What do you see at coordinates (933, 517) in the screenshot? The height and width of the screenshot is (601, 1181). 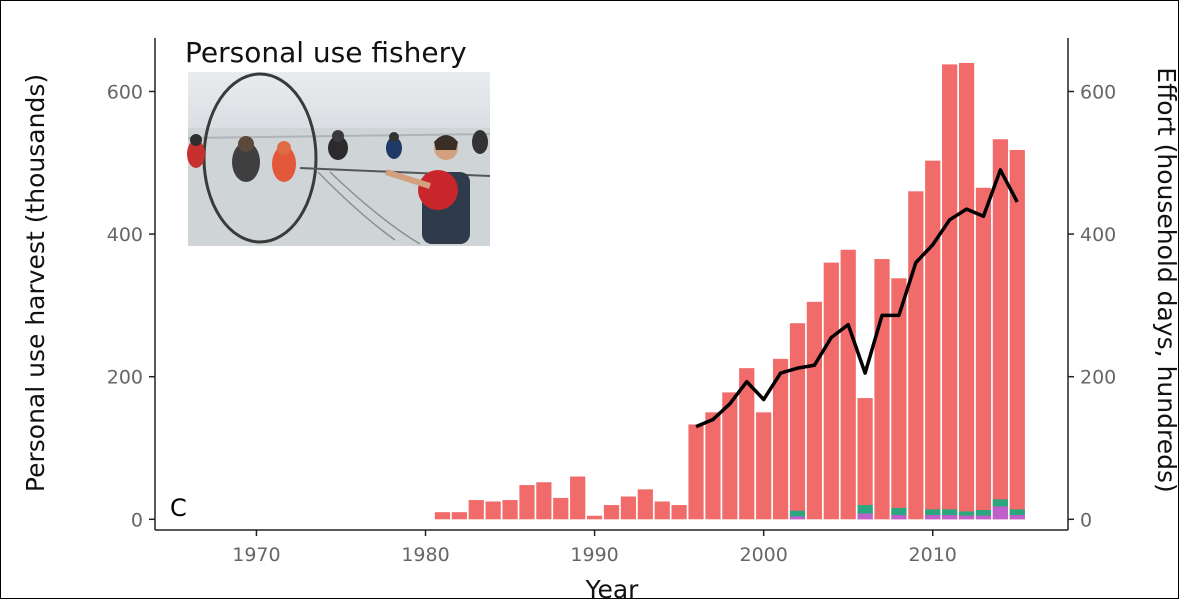 I see `bar-secondary-b-2010` at bounding box center [933, 517].